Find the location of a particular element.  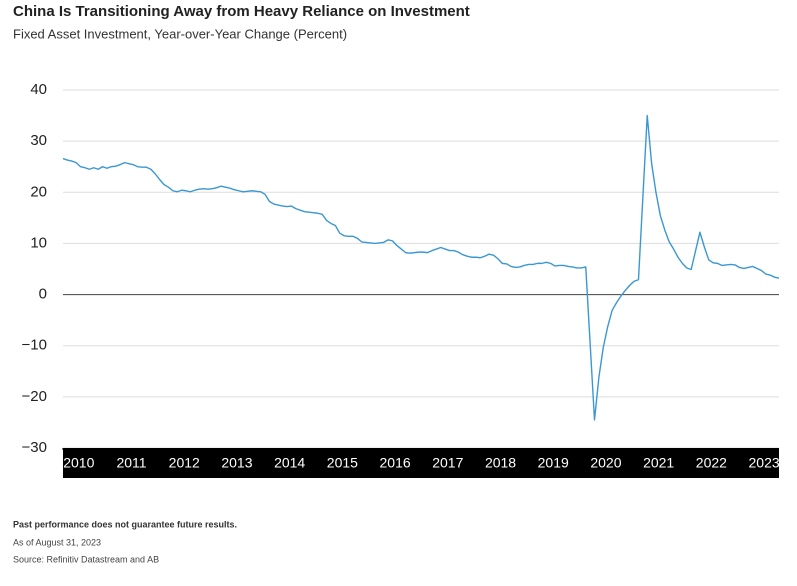

y-tick-label: −10 is located at coordinates (34, 345).